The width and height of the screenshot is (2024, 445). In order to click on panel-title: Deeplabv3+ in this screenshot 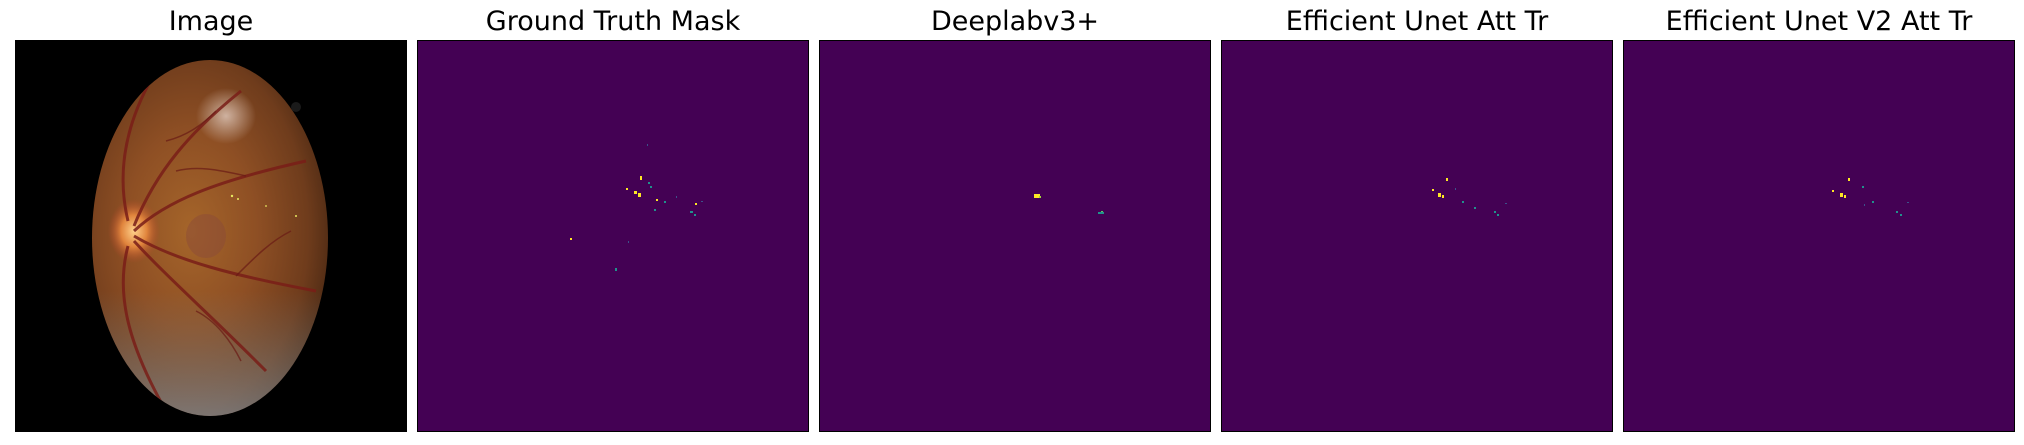, I will do `click(1015, 21)`.